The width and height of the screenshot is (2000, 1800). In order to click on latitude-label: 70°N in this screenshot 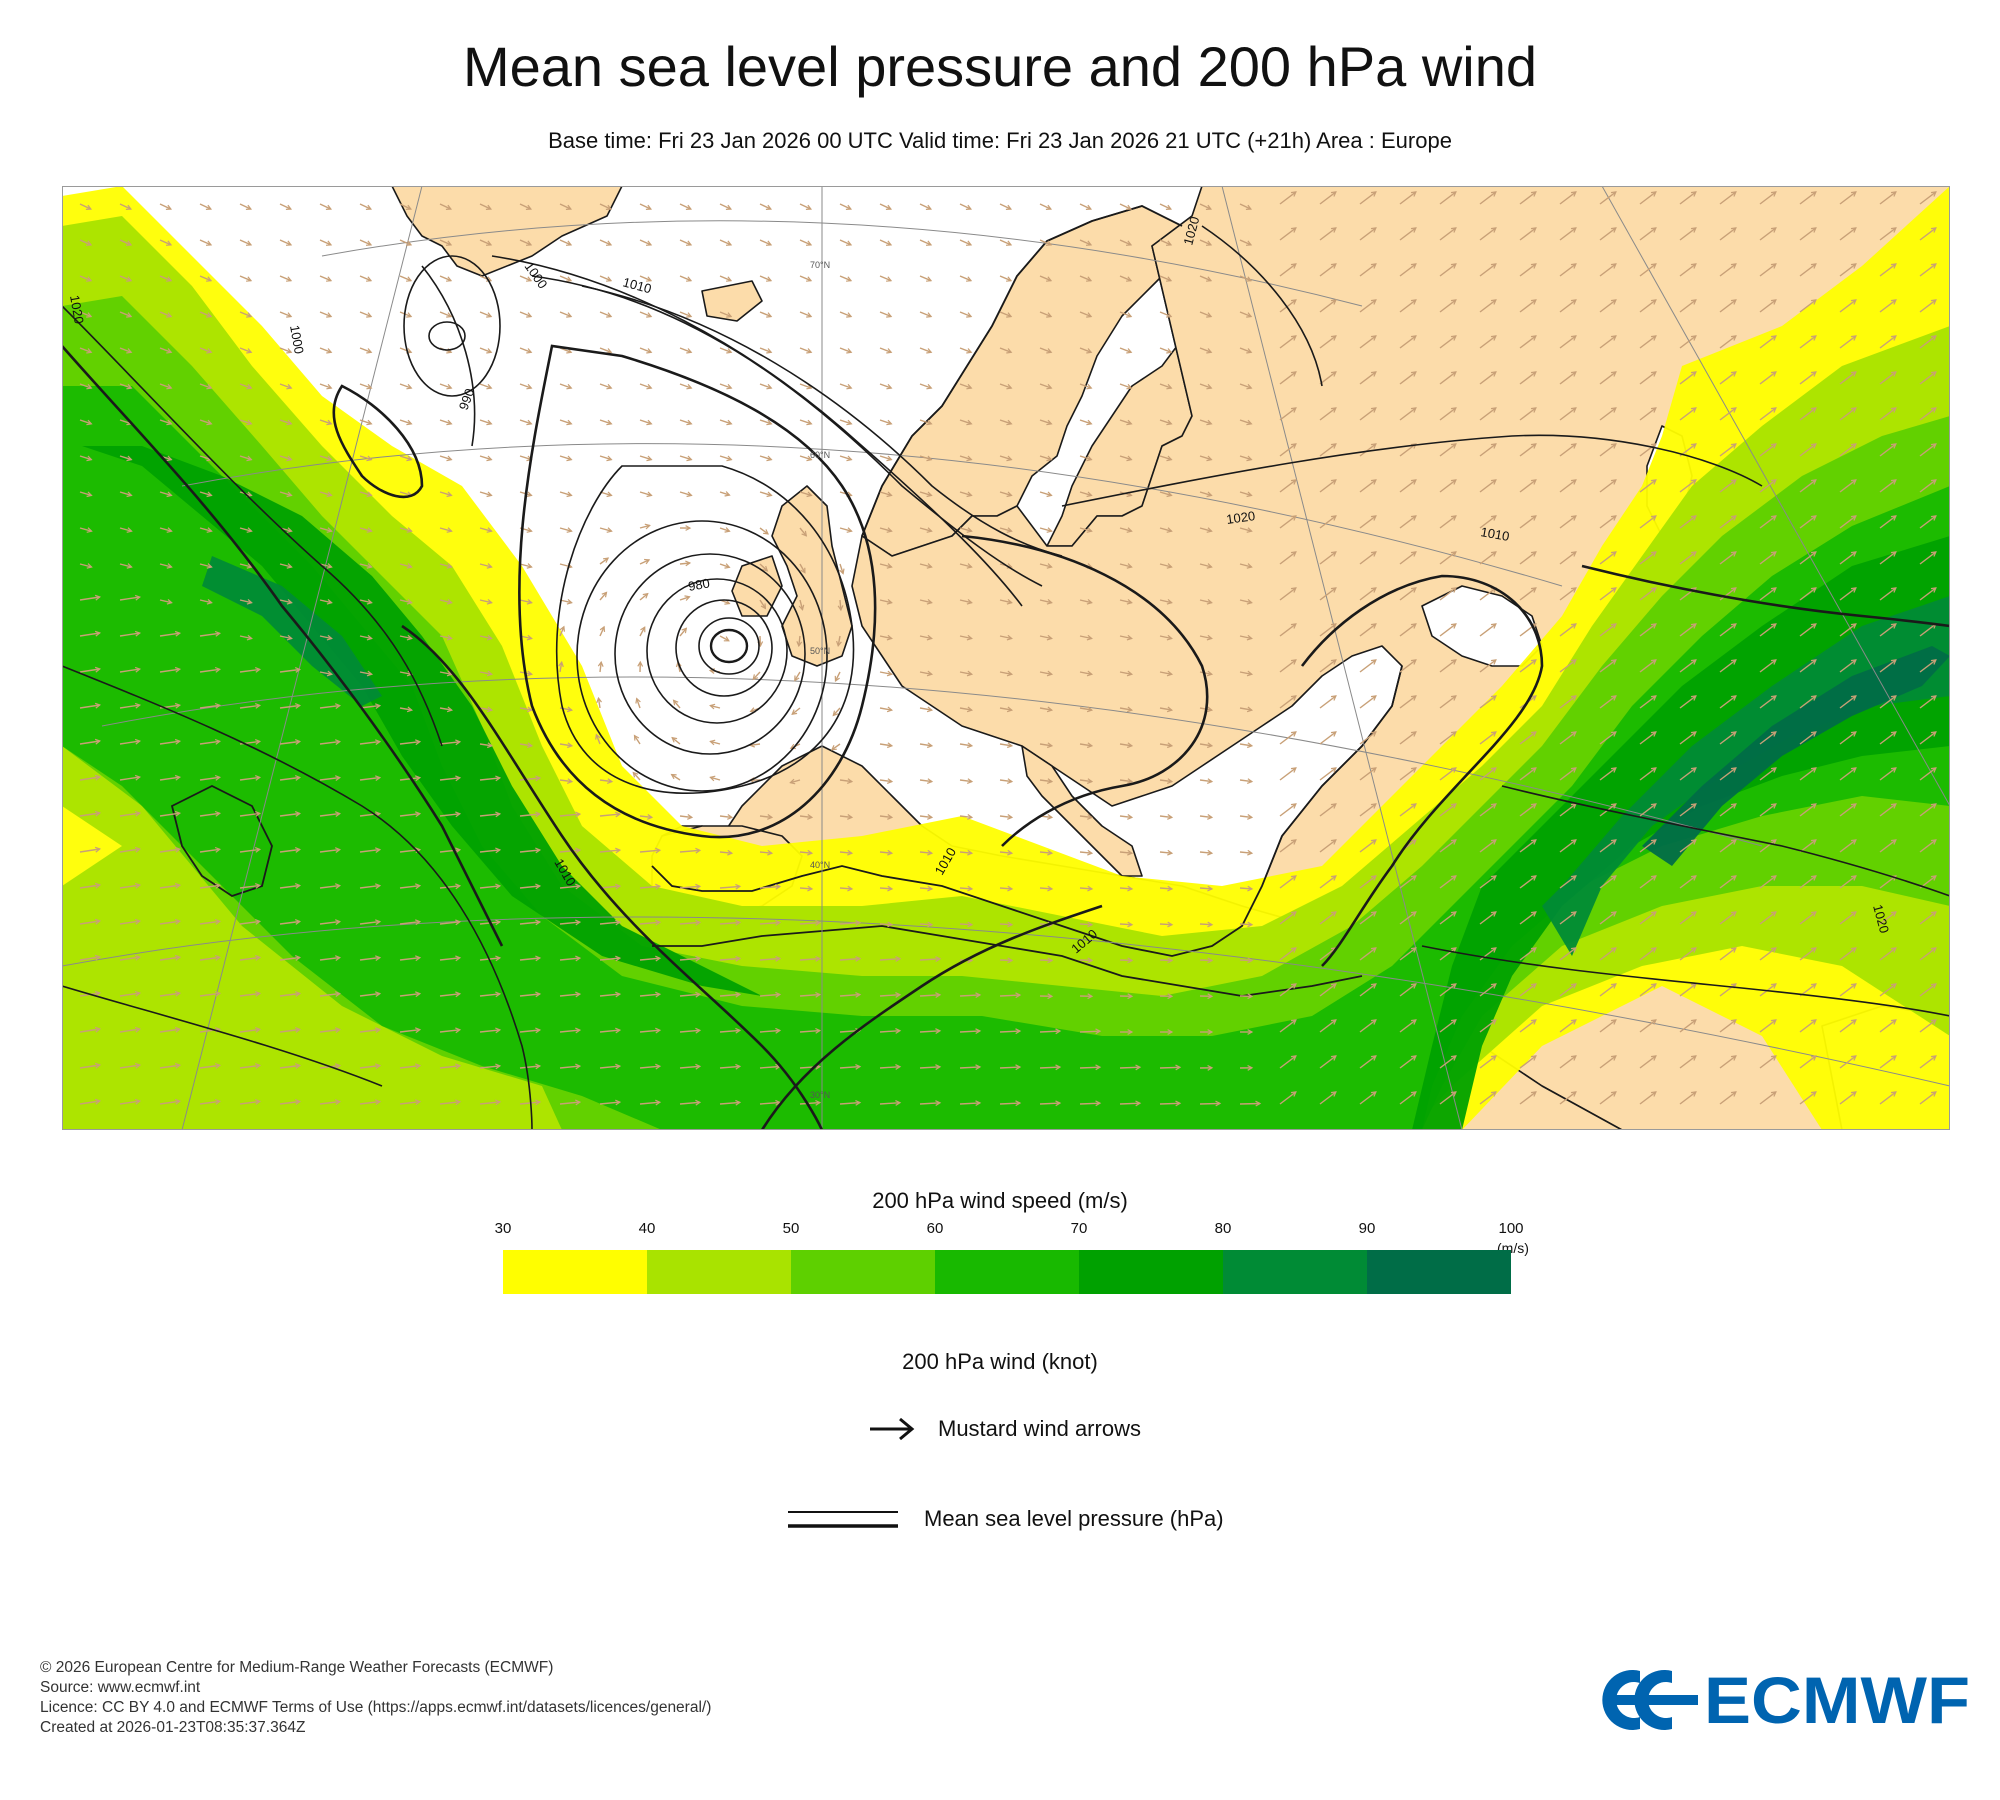, I will do `click(820, 265)`.